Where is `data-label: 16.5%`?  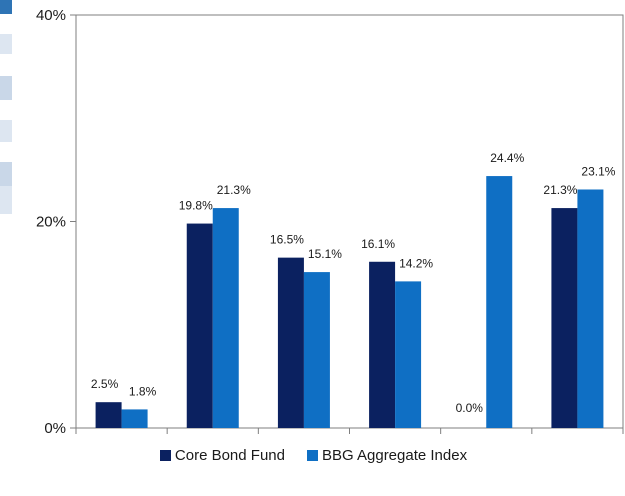
data-label: 16.5% is located at coordinates (287, 240).